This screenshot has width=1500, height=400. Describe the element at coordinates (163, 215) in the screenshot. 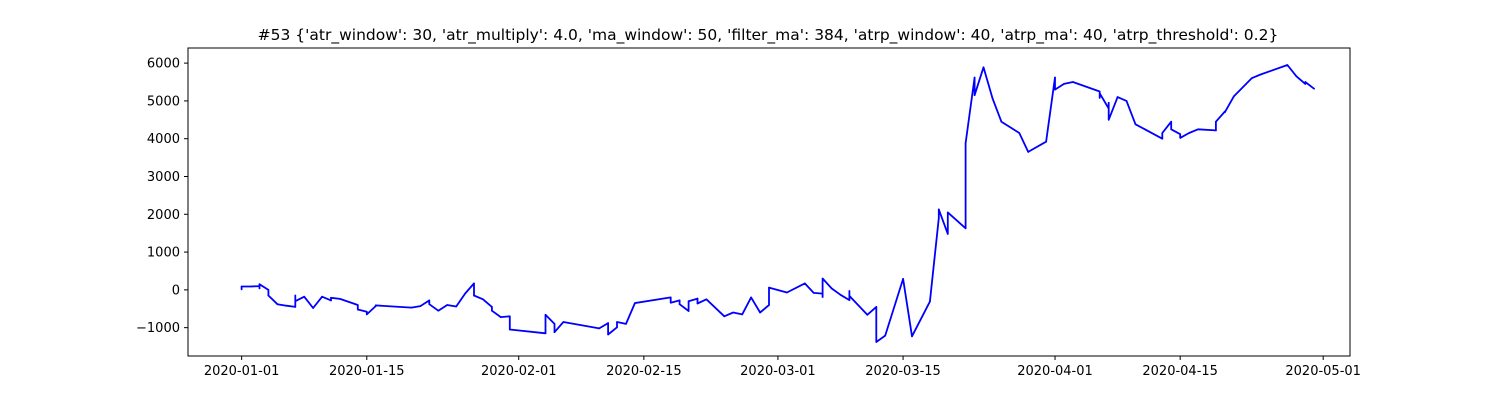

I see `y-tick-label: 2000` at that location.